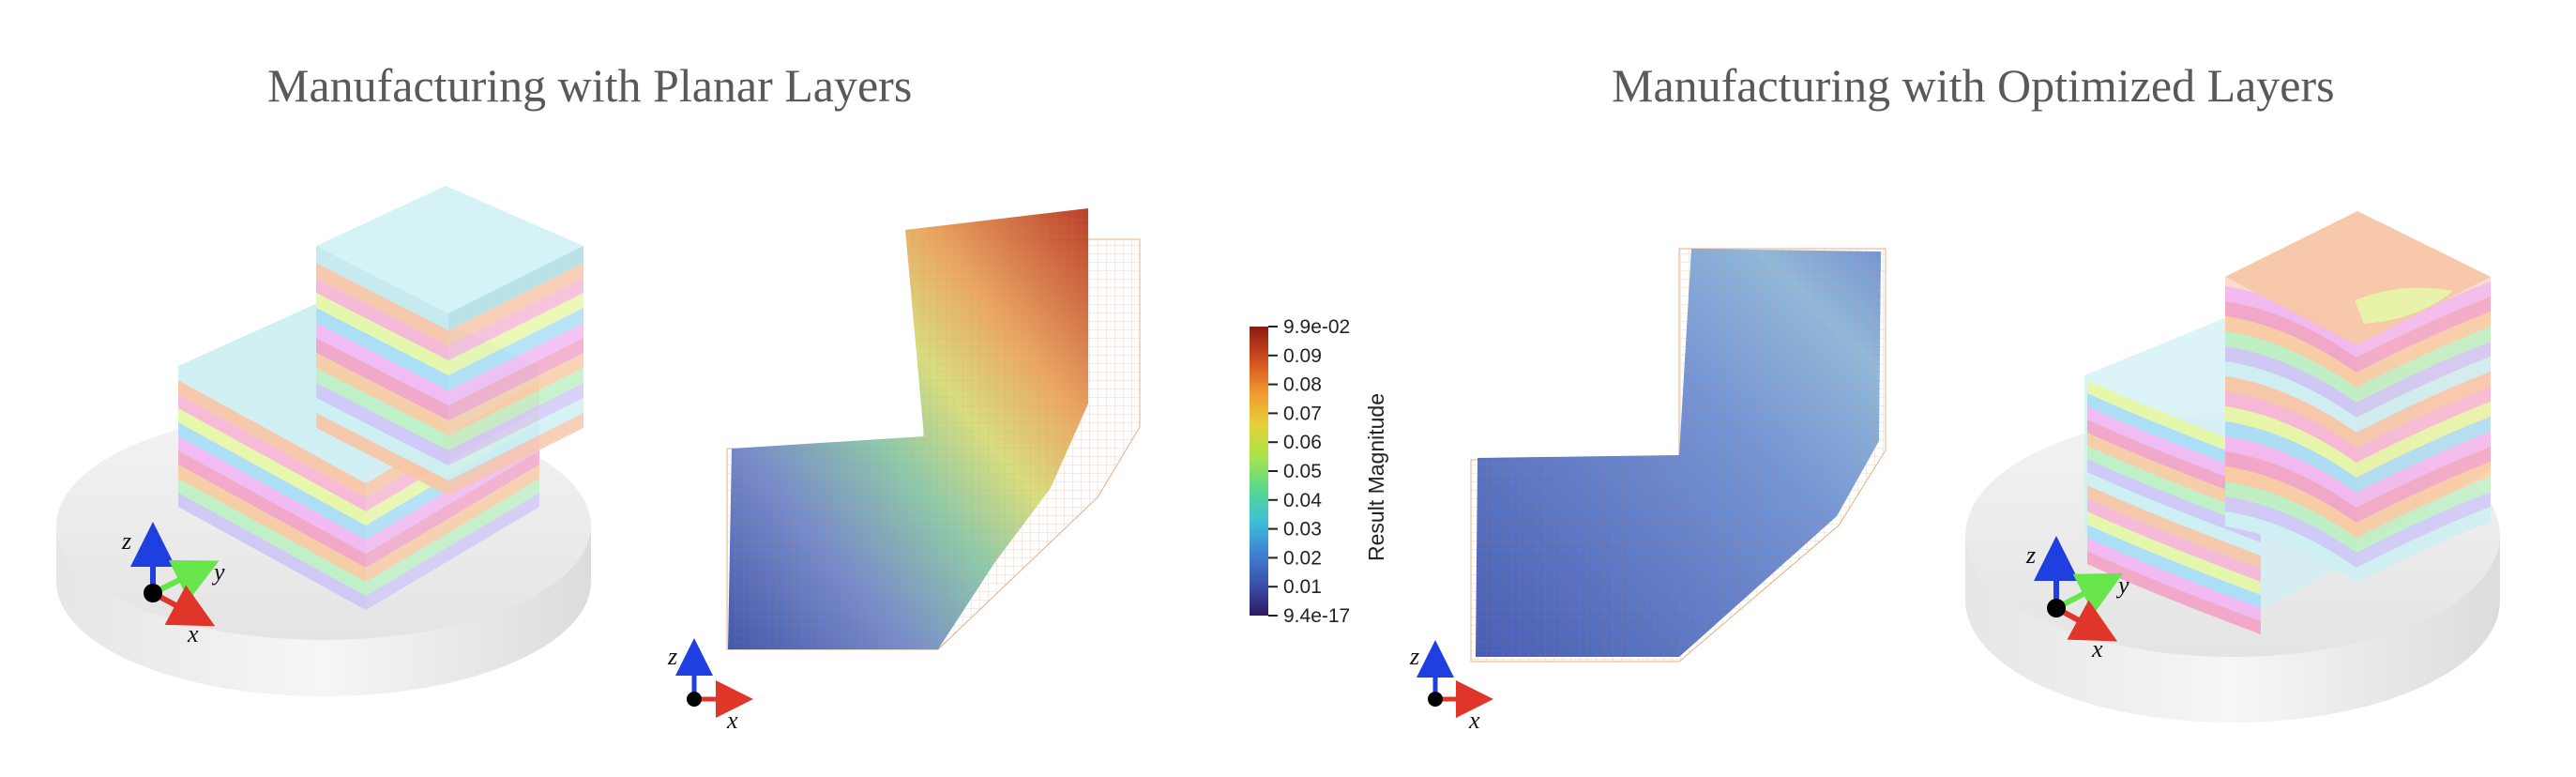 The width and height of the screenshot is (2576, 777). I want to click on colorbar-tick-label: 0.09, so click(1302, 356).